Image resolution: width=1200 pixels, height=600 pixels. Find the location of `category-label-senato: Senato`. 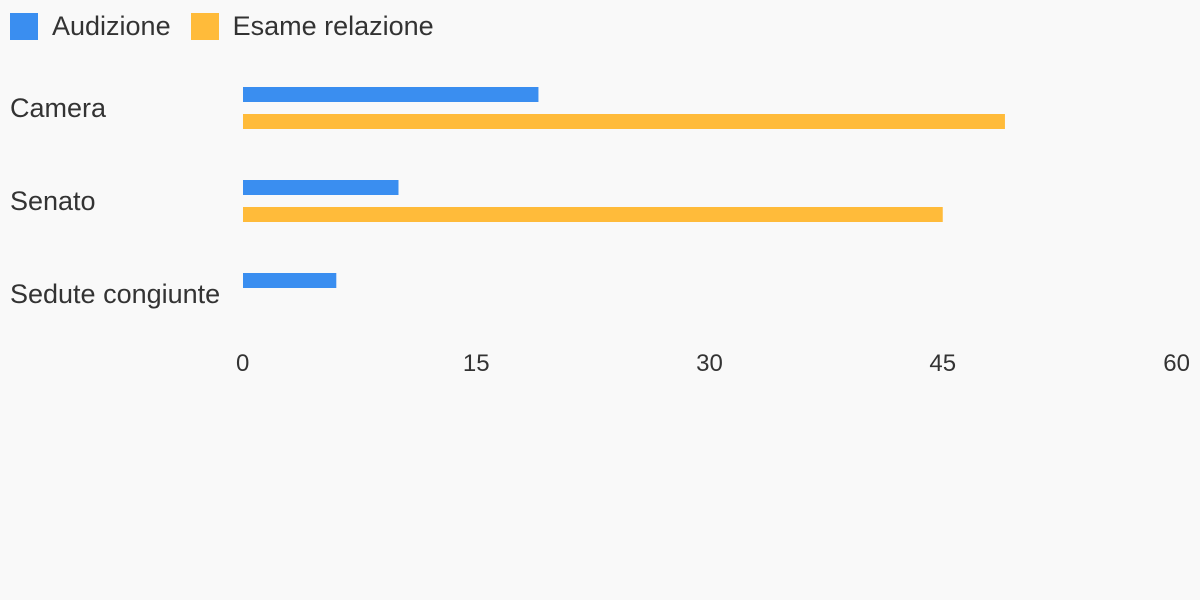

category-label-senato: Senato is located at coordinates (53, 201).